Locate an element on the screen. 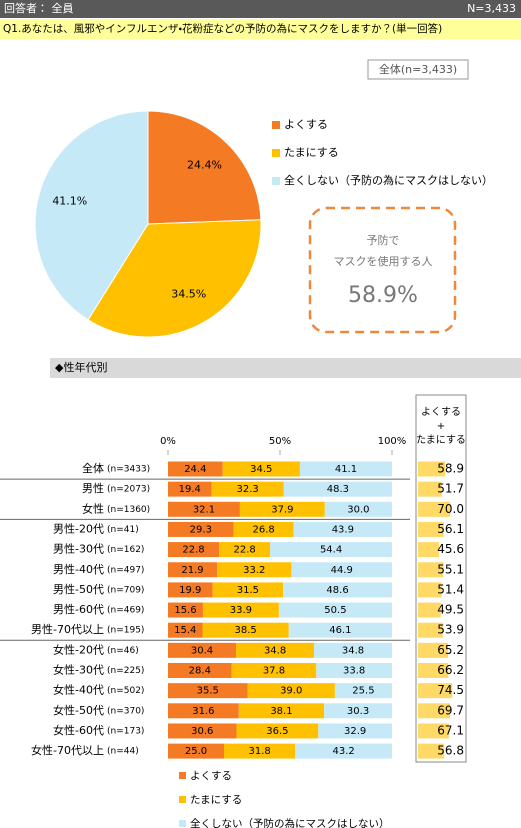 This screenshot has height=828, width=521. category-label: 女性-20代 is located at coordinates (78, 649).